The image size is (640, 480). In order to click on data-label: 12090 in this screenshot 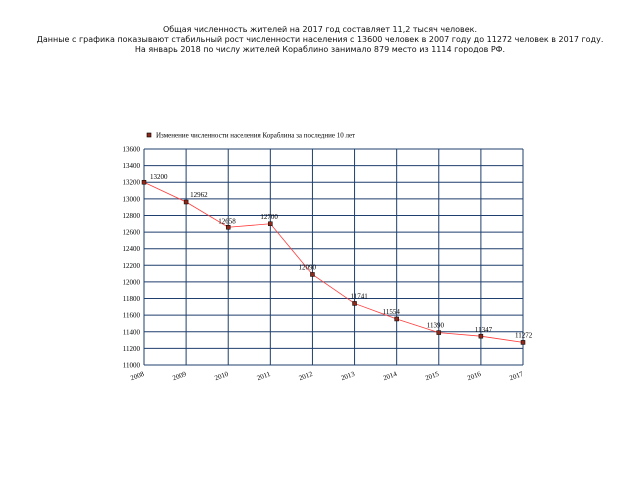, I will do `click(307, 267)`.